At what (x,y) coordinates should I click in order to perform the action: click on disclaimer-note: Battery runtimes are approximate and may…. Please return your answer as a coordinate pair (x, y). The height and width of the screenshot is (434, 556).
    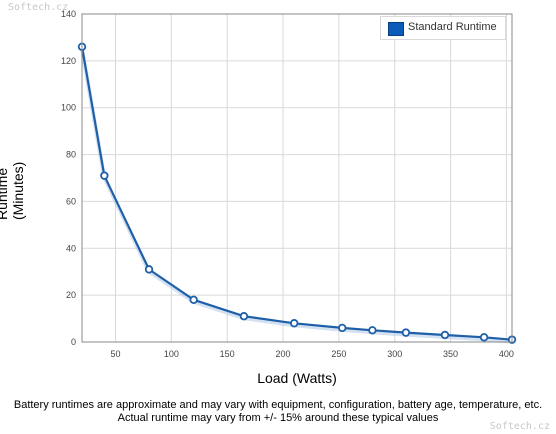
    Looking at the image, I should click on (278, 412).